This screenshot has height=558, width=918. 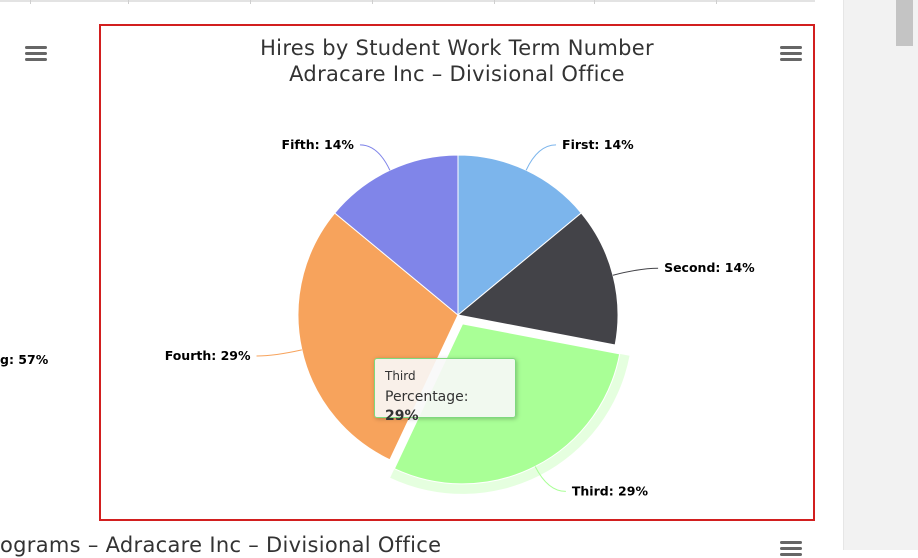 I want to click on tooltip-category: Third, so click(x=400, y=376).